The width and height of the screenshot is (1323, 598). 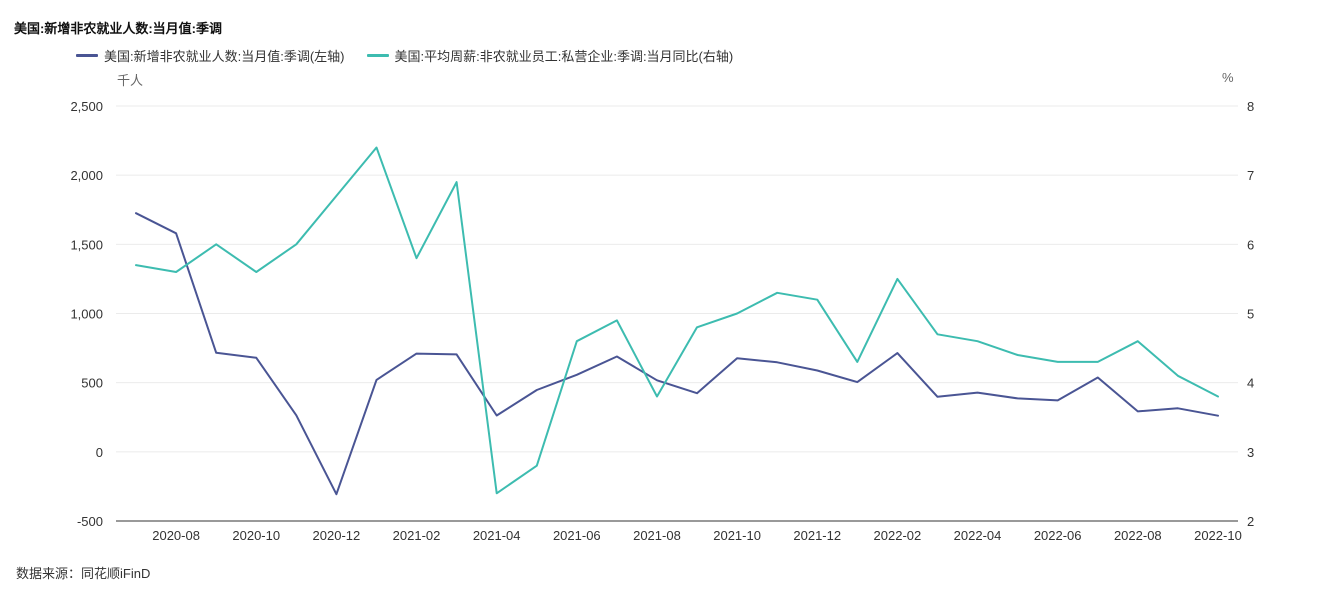 I want to click on x-tick-label: 2020-08, so click(x=176, y=535).